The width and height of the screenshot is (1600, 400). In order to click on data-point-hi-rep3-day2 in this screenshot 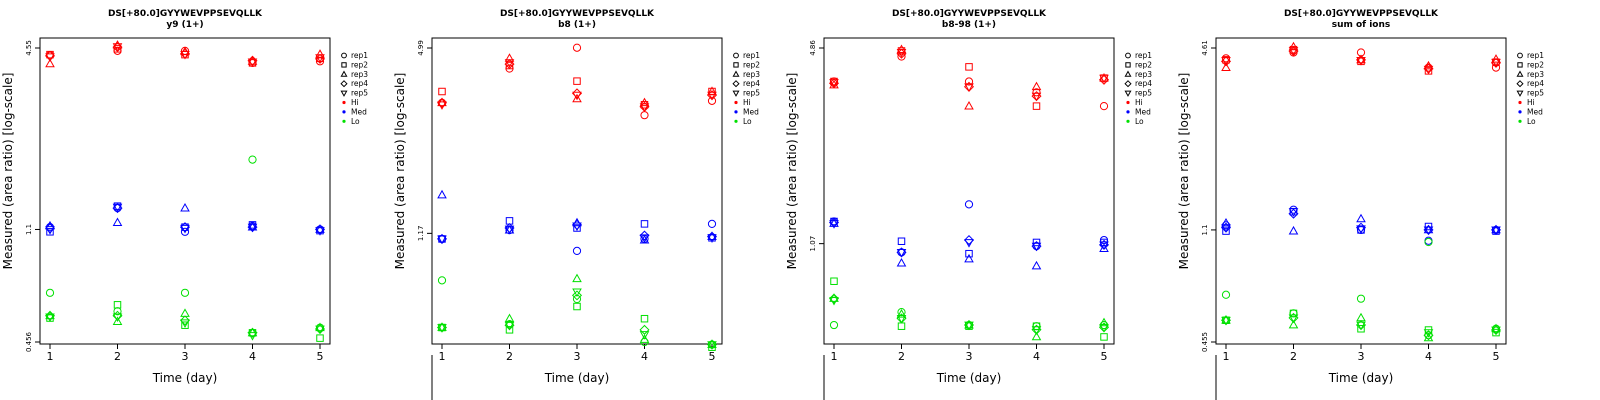, I will do `click(509, 57)`.